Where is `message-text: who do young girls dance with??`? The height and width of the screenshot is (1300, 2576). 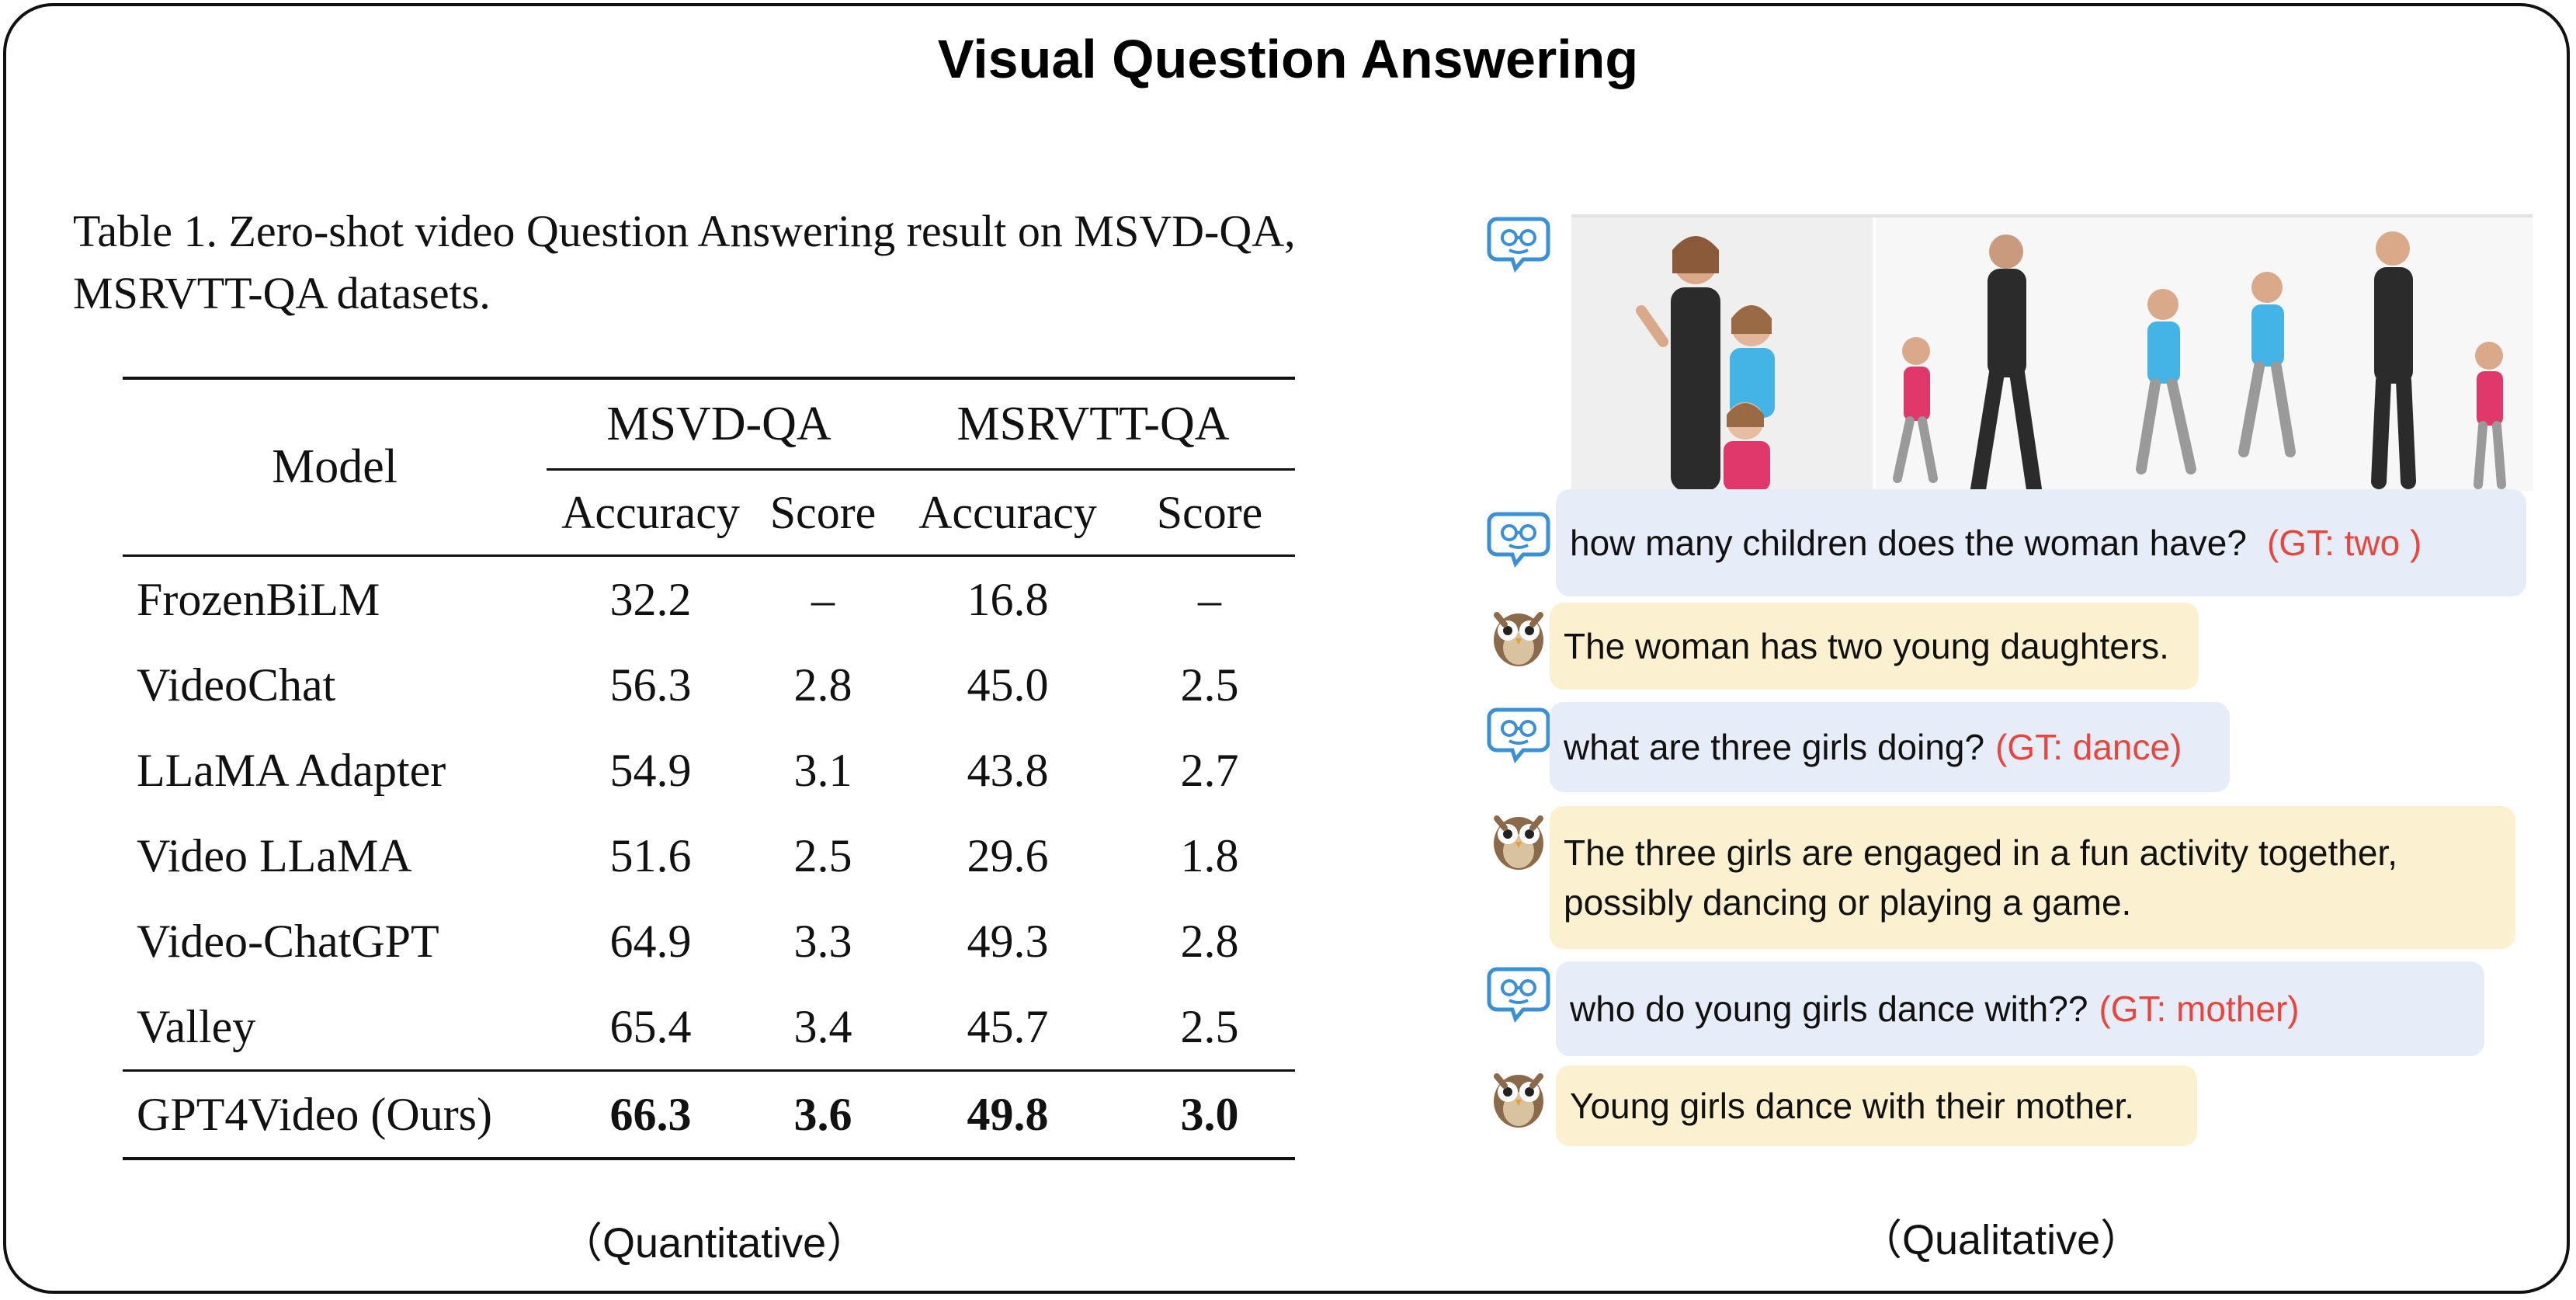 message-text: who do young girls dance with?? is located at coordinates (1829, 1009).